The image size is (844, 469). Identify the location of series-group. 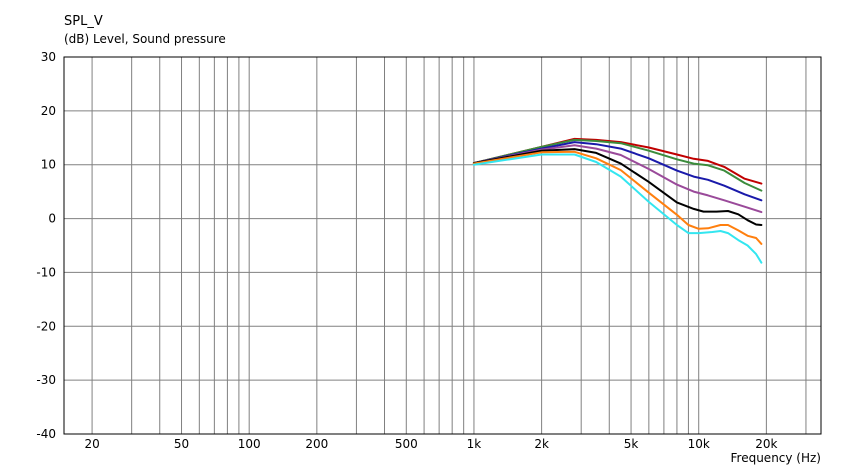
(617, 200).